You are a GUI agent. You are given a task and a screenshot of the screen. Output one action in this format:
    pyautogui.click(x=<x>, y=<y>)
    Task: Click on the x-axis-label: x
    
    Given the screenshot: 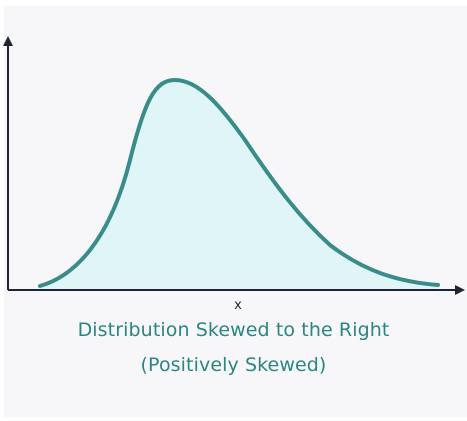 What is the action you would take?
    pyautogui.click(x=238, y=305)
    